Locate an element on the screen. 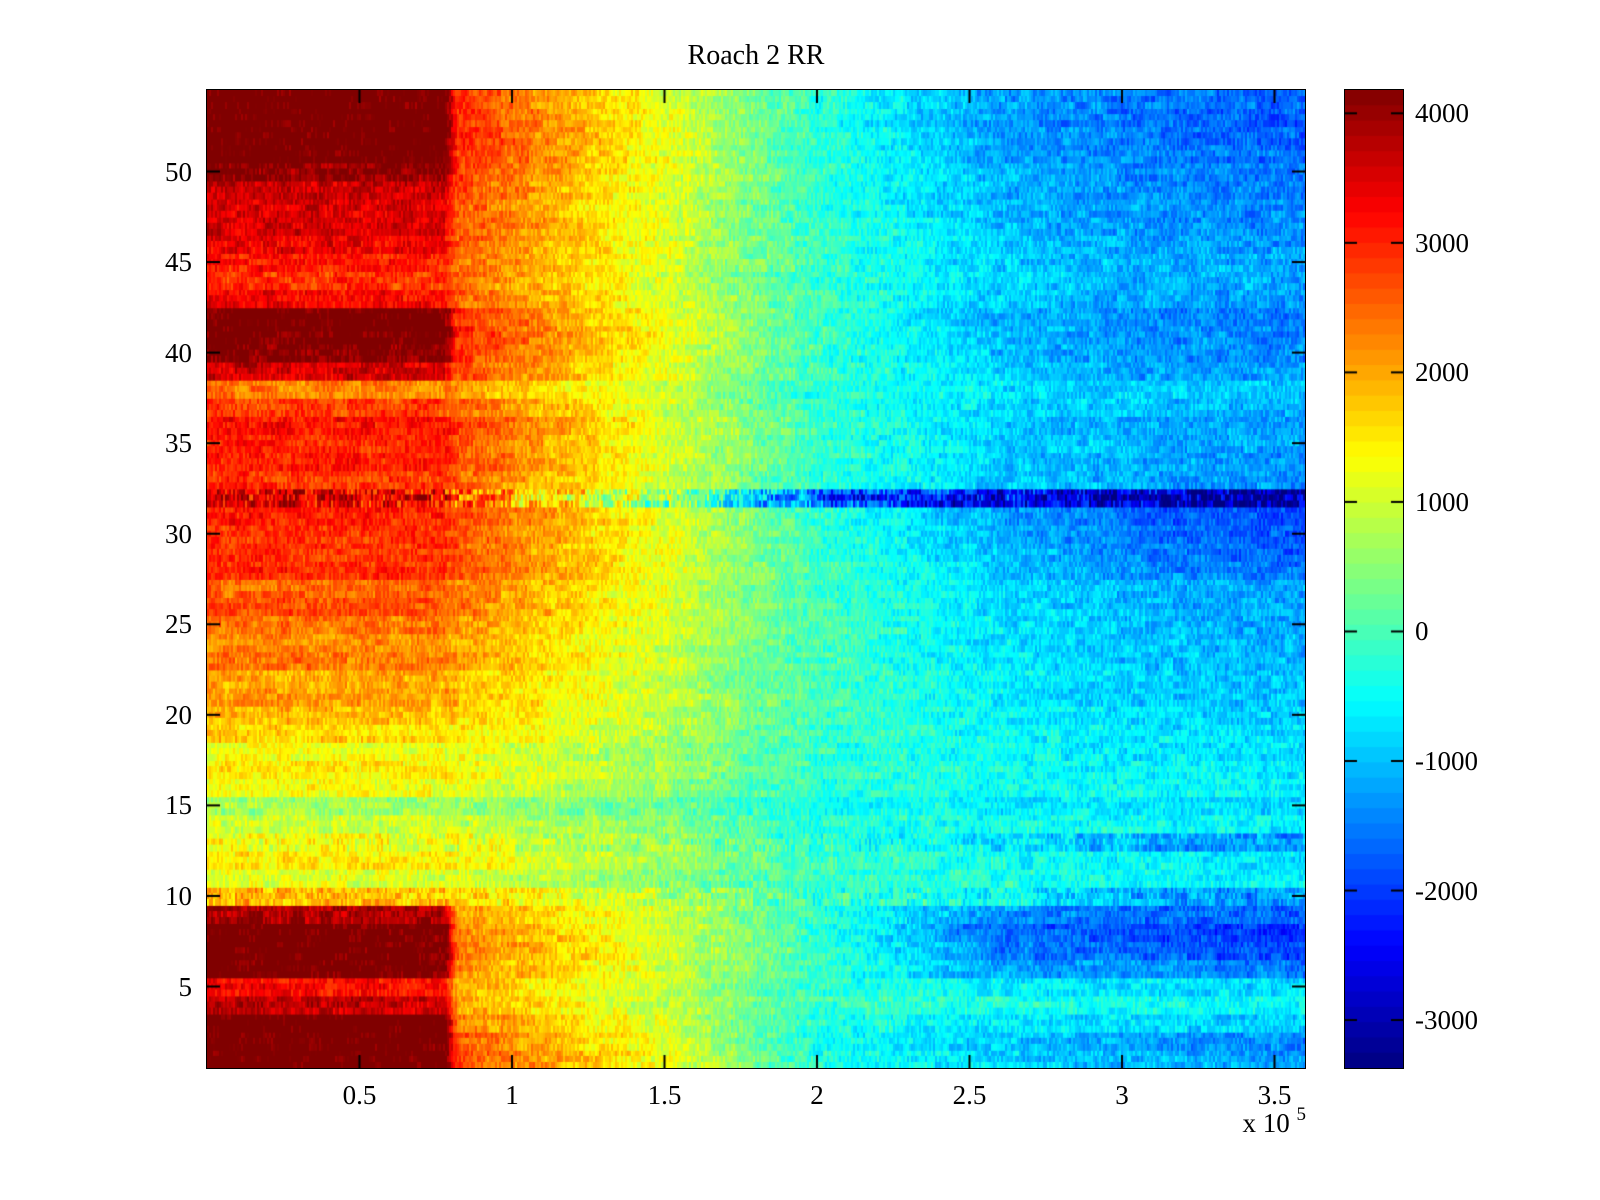  x-multiplier-exponent: 5 is located at coordinates (1301, 1114).